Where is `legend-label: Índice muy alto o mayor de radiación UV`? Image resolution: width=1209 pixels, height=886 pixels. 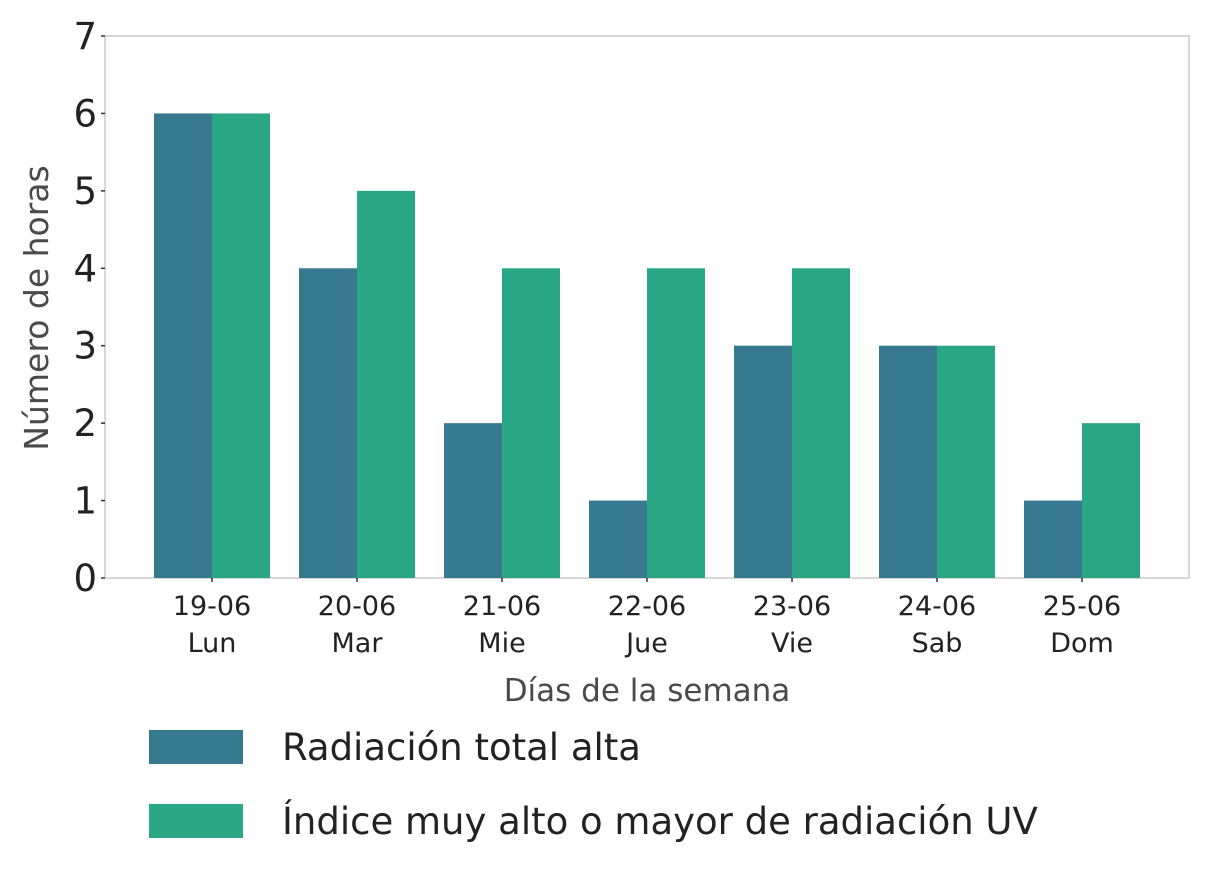
legend-label: Índice muy alto o mayor de radiación UV is located at coordinates (660, 821).